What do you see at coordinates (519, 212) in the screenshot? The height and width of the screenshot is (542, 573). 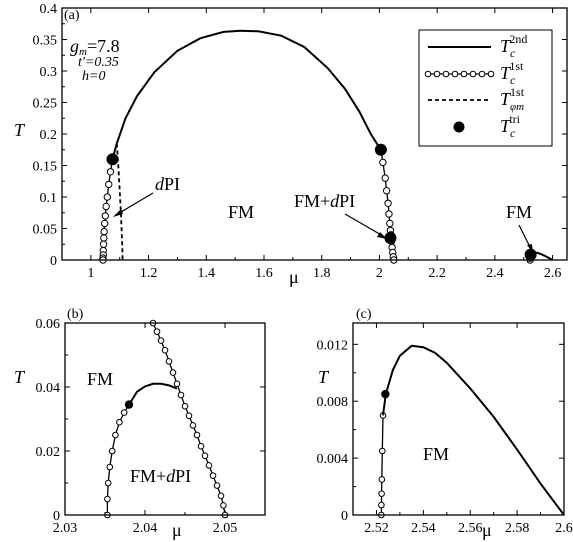 I see `annotation-fm-right: FM` at bounding box center [519, 212].